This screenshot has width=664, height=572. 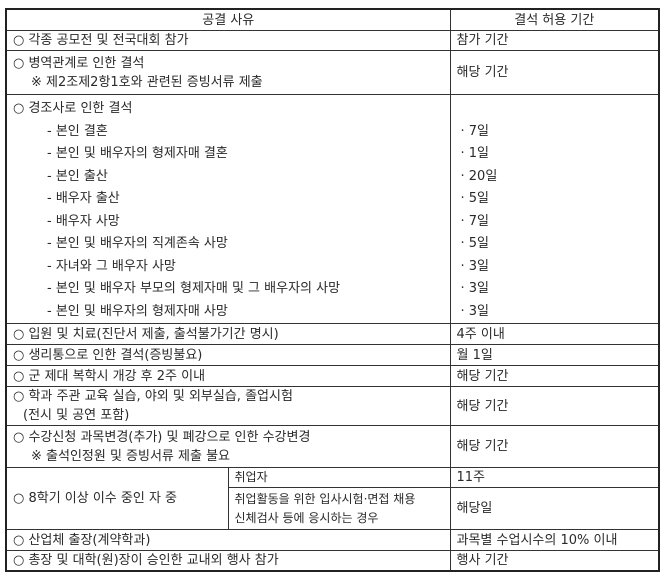 What do you see at coordinates (306, 517) in the screenshot?
I see `sub-reason-text: 신체검사 등에 응시하는 경우` at bounding box center [306, 517].